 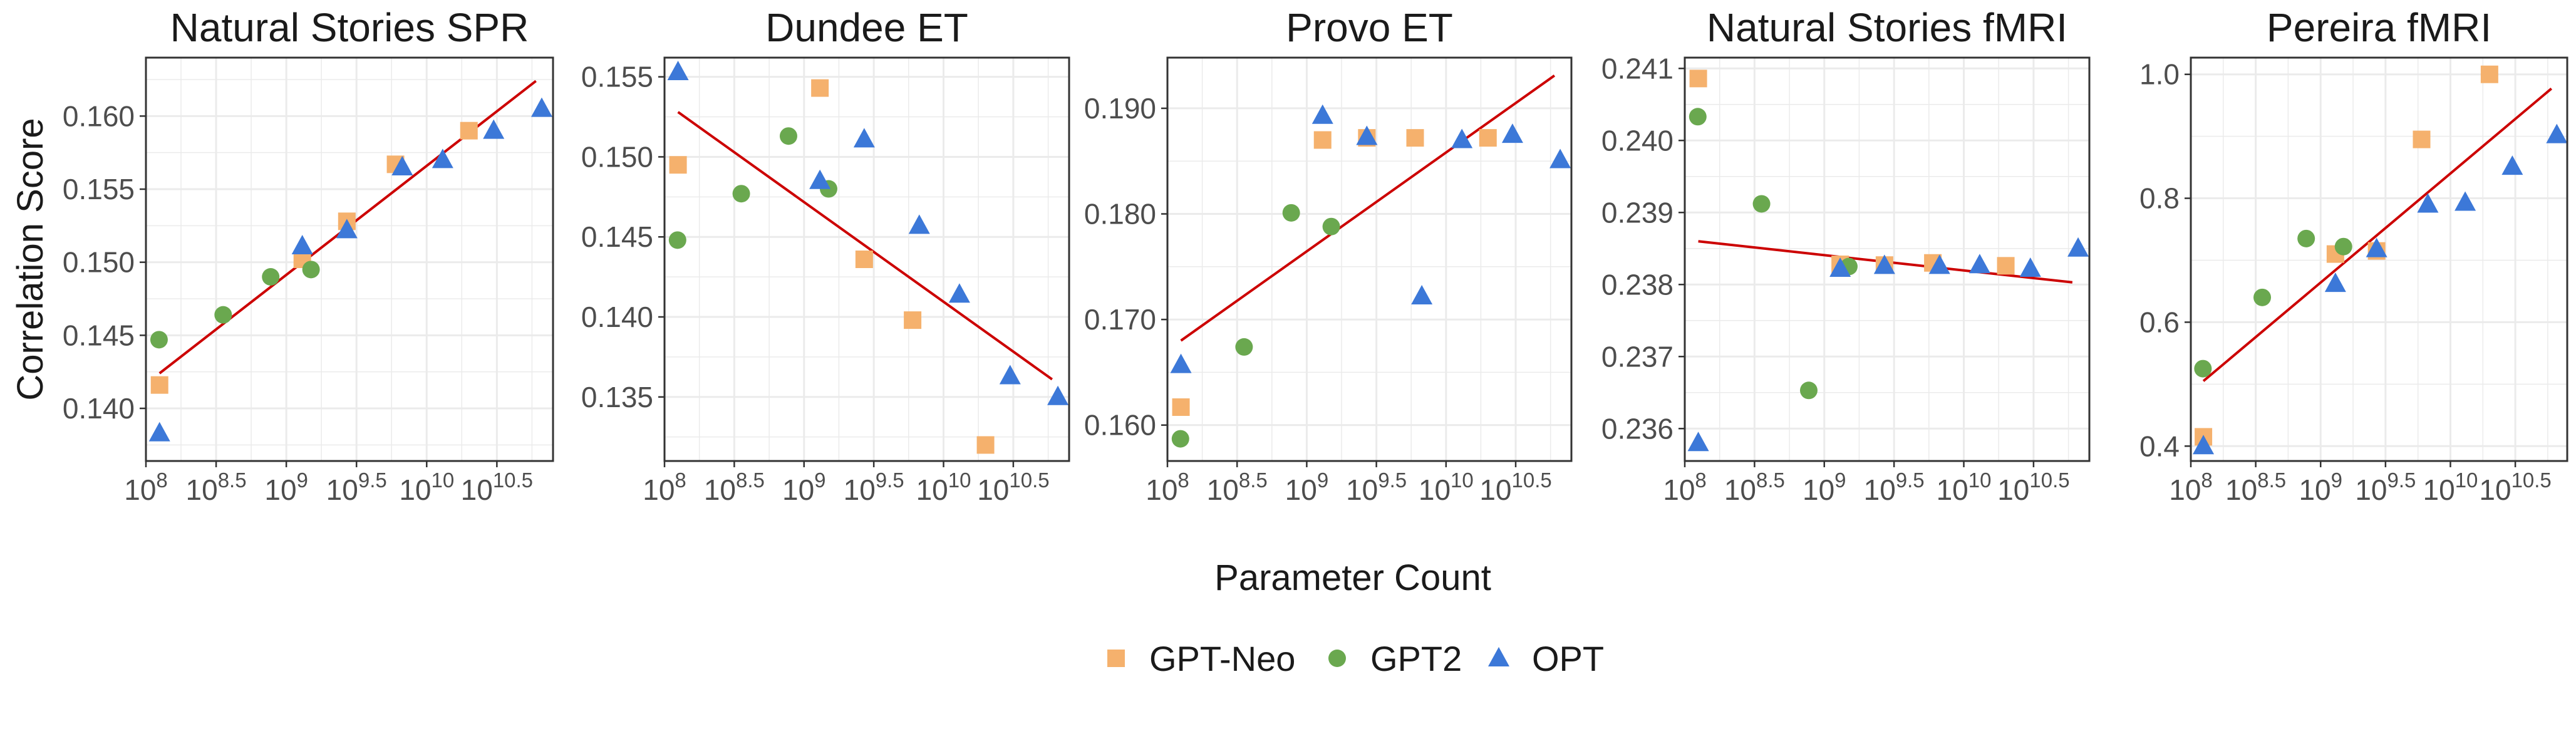 What do you see at coordinates (1369, 27) in the screenshot?
I see `panel-title: Provo ET` at bounding box center [1369, 27].